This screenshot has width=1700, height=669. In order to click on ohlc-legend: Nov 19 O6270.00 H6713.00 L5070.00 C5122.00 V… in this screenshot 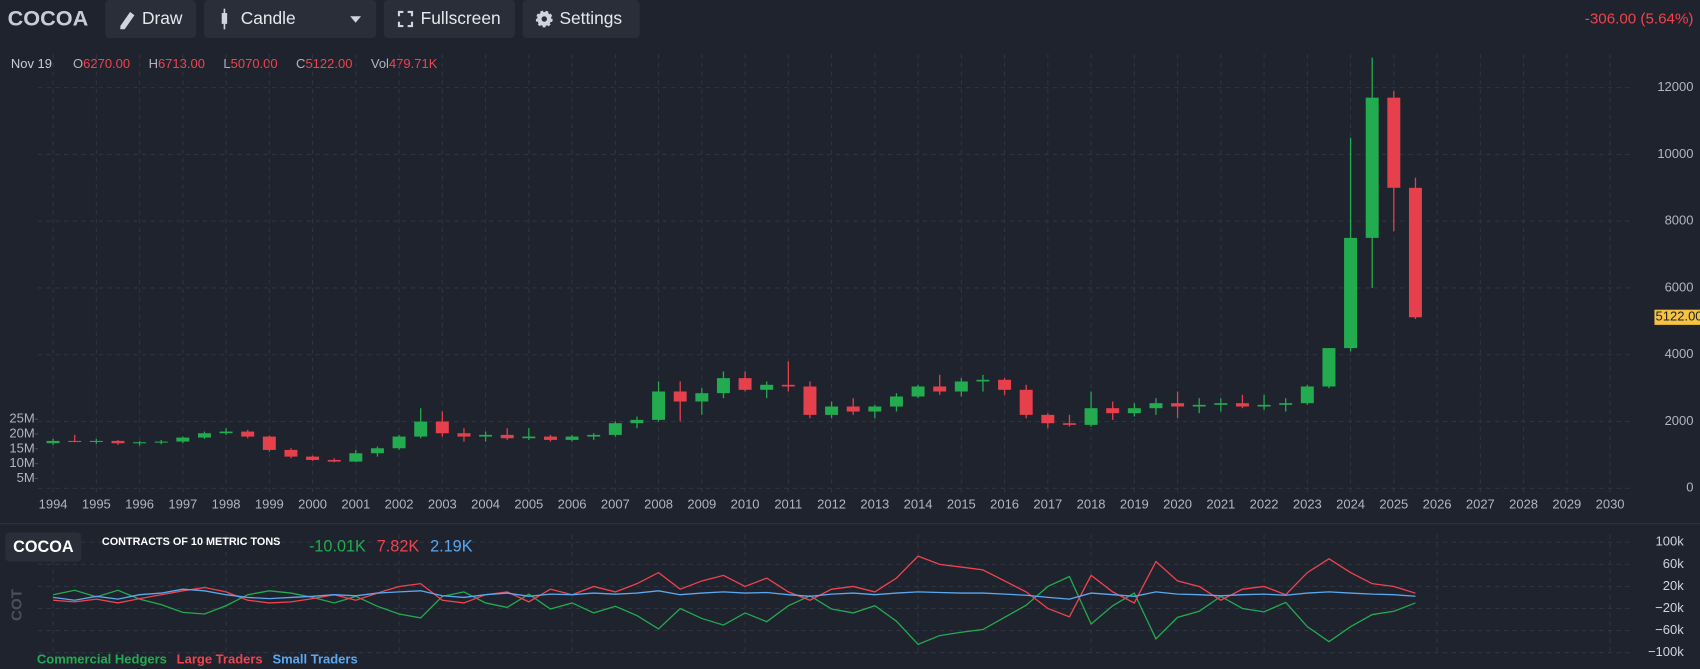, I will do `click(224, 64)`.